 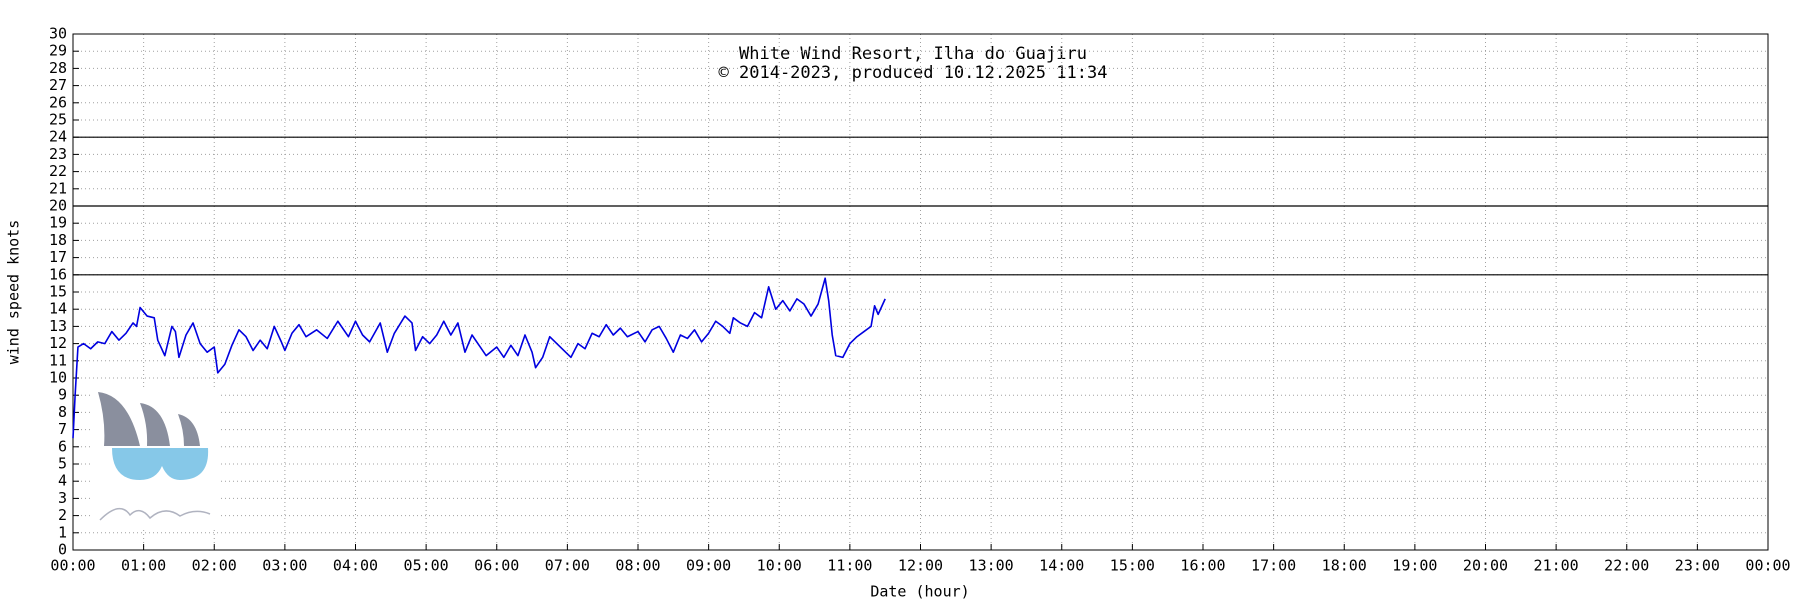 What do you see at coordinates (143, 566) in the screenshot?
I see `x-tick-label: 01:00` at bounding box center [143, 566].